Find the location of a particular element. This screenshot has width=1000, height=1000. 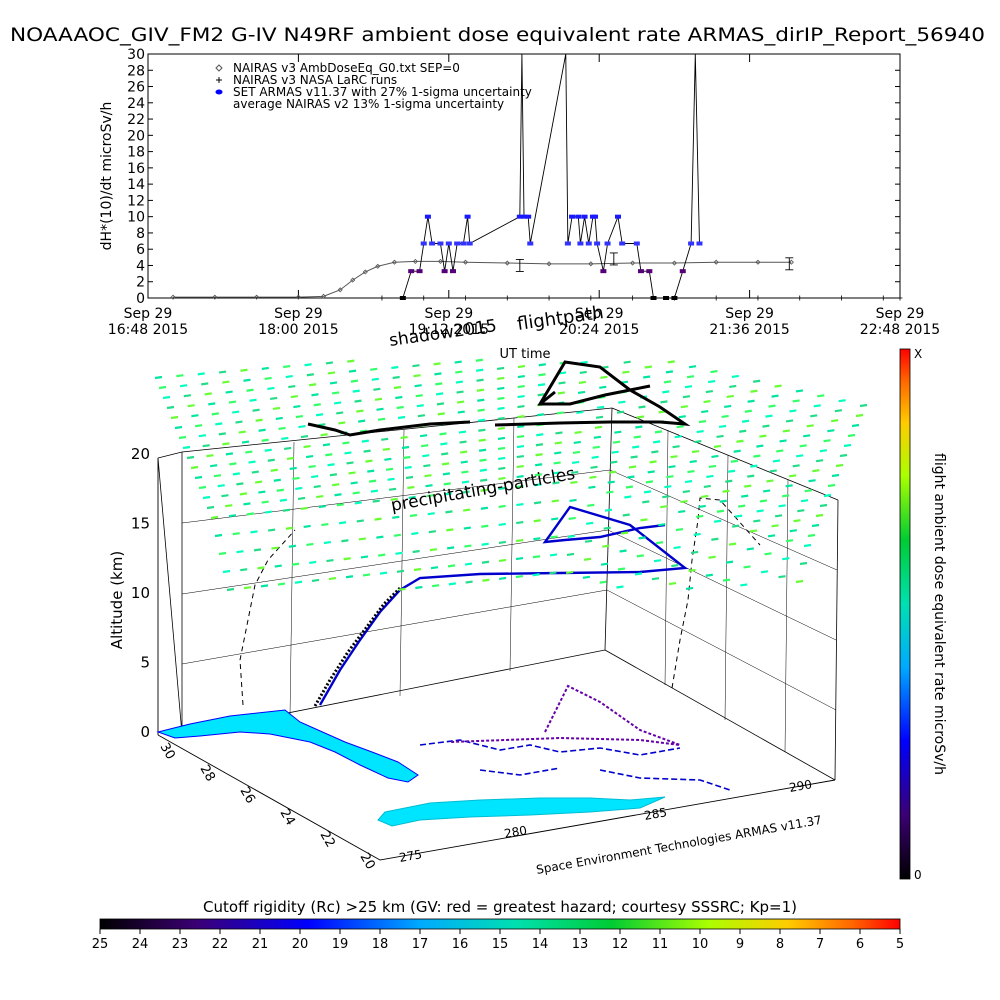

cutoff-tick-label: 11 is located at coordinates (660, 944).